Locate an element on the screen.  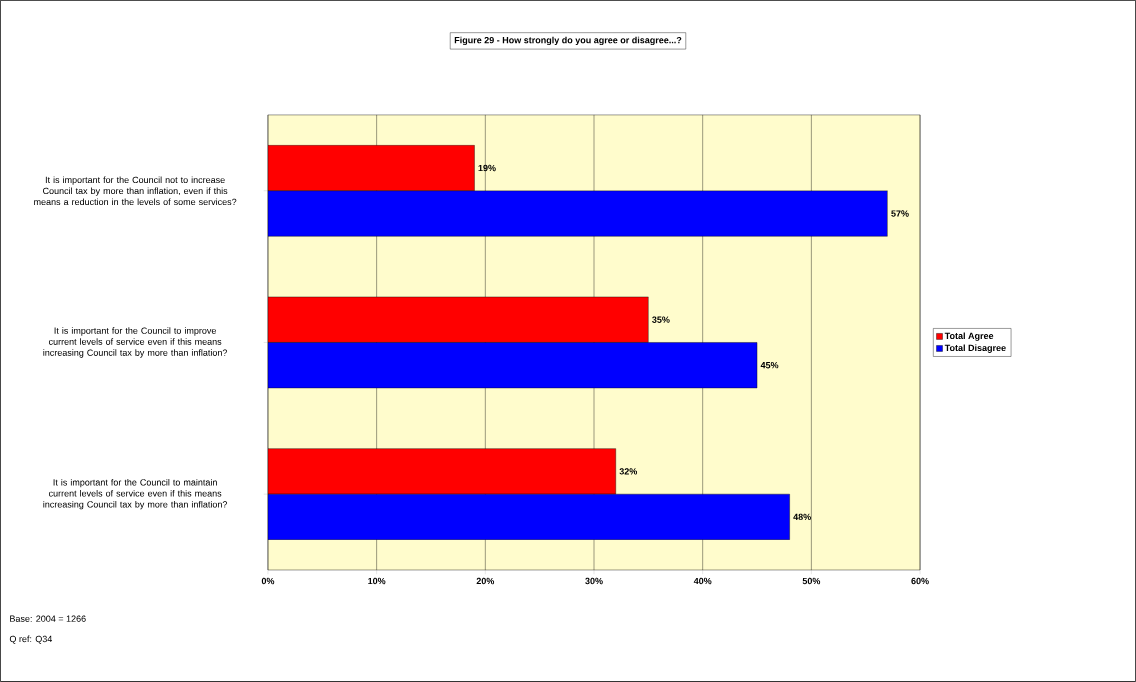
data-label: 45% is located at coordinates (769, 365).